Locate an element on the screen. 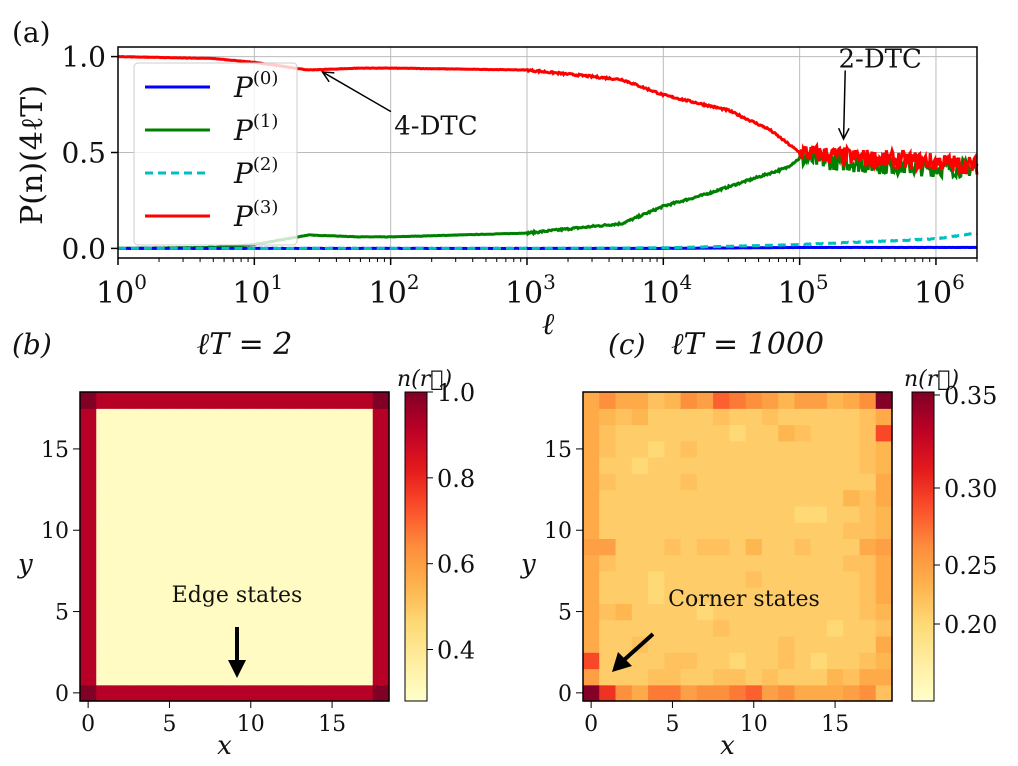 Image resolution: width=1018 pixels, height=766 pixels. annotation-arrowhead is located at coordinates (327, 77).